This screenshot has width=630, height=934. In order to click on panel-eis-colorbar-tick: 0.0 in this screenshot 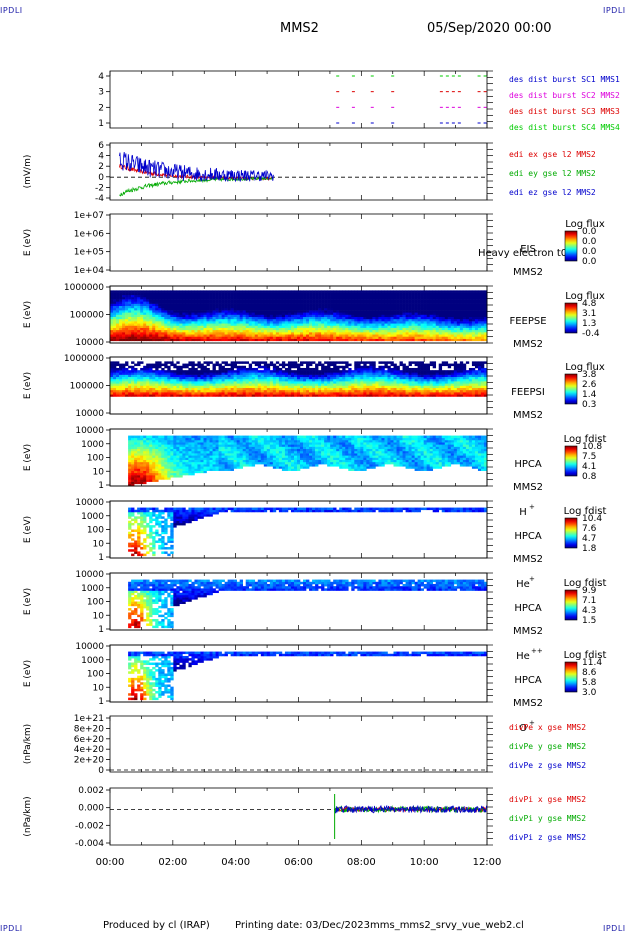, I will do `click(589, 242)`.